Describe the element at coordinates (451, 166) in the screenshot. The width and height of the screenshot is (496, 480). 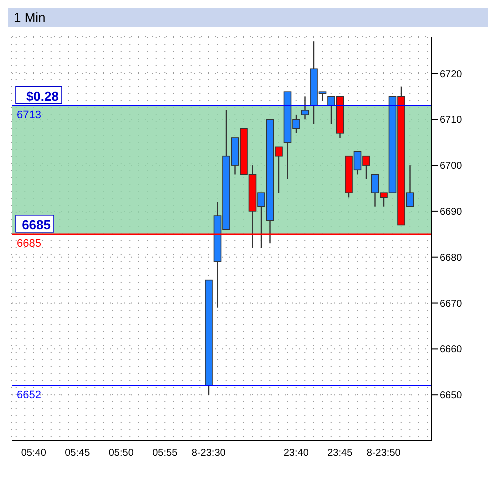
I see `y-tick-label: 6700` at that location.